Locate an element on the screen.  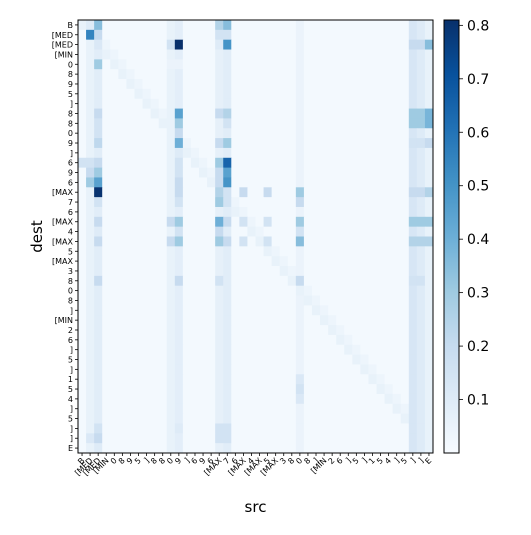
y-tick-label: [MED is located at coordinates (62, 35).